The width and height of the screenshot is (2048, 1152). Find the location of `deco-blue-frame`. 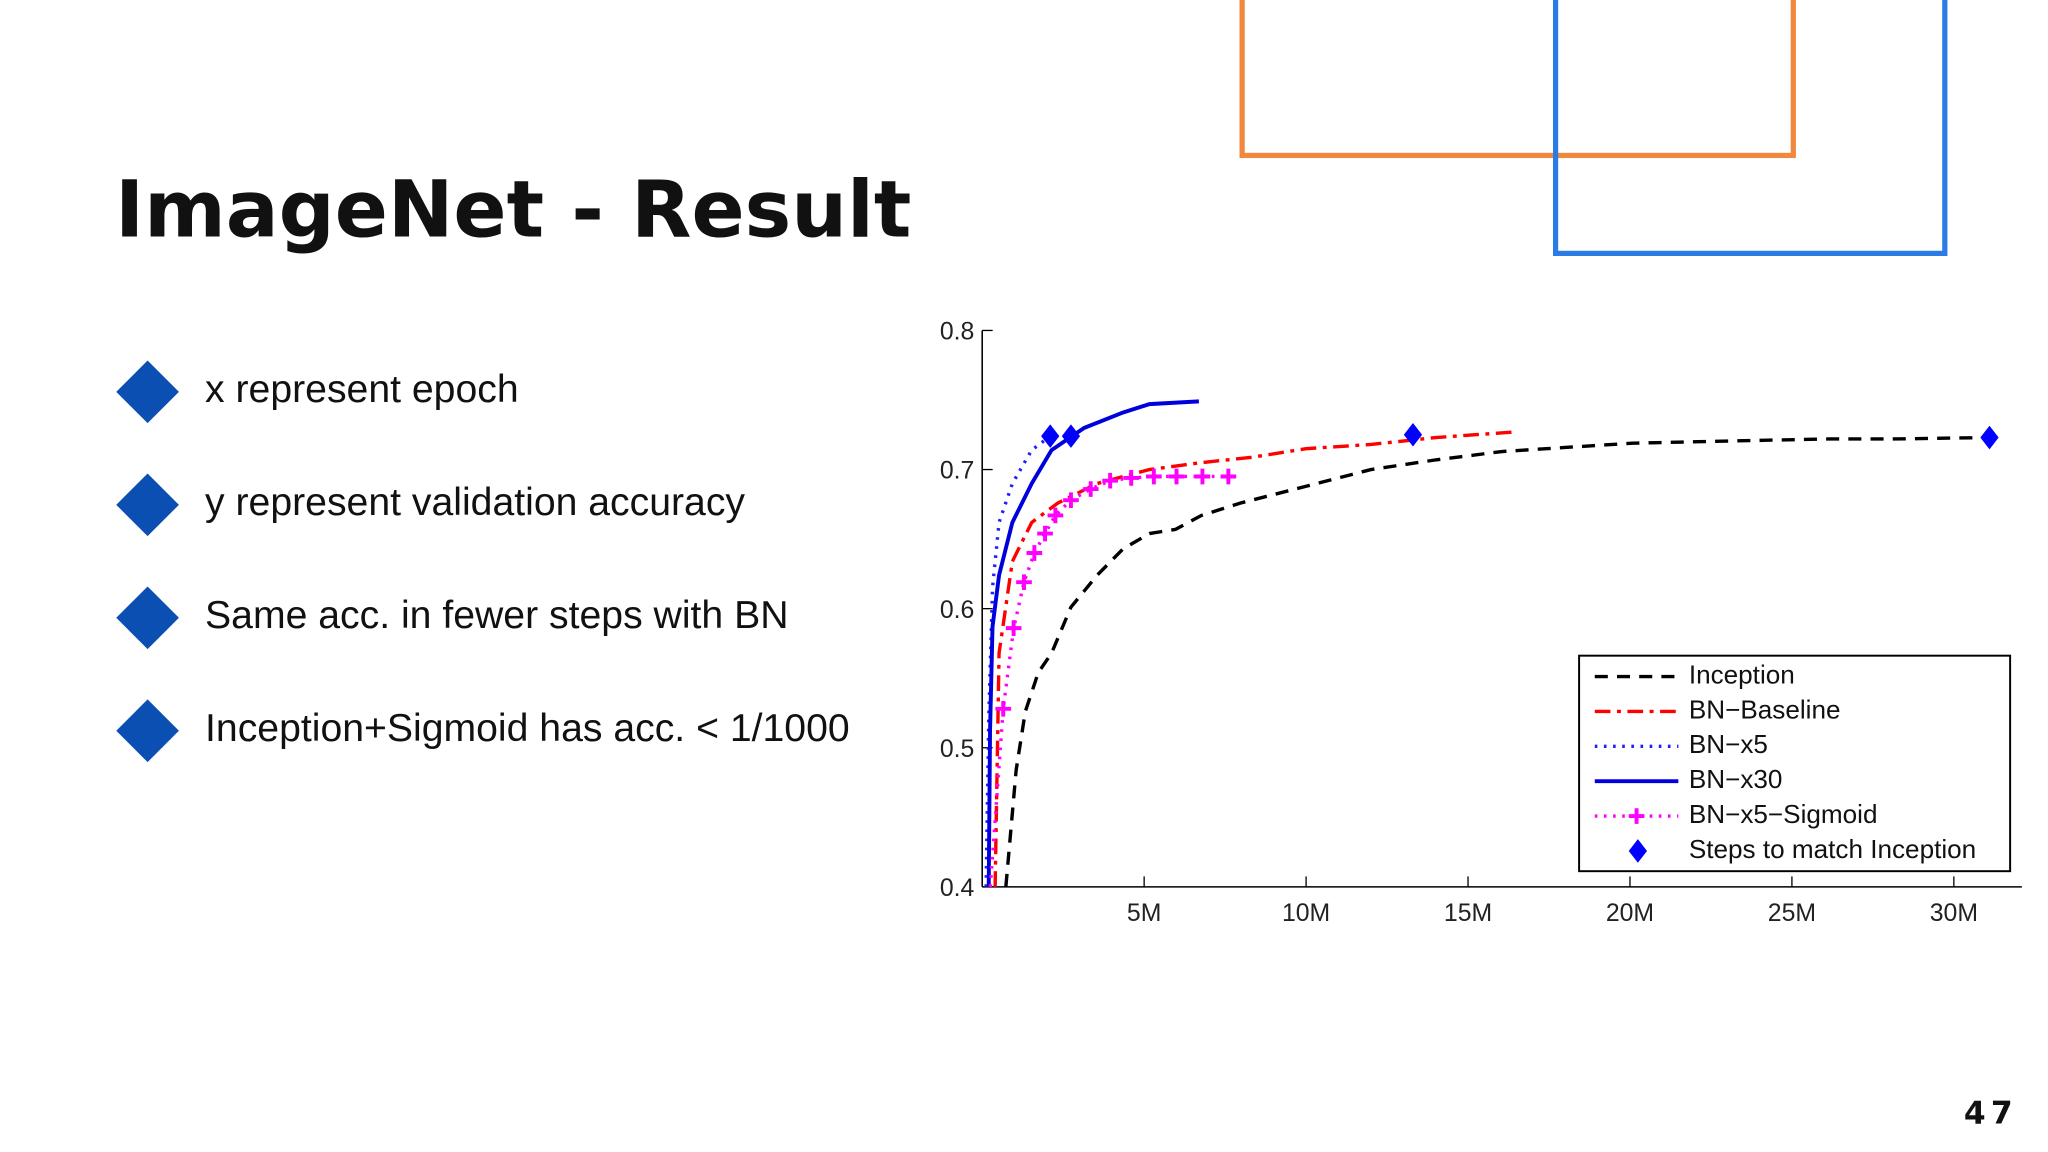

deco-blue-frame is located at coordinates (1750, 128).